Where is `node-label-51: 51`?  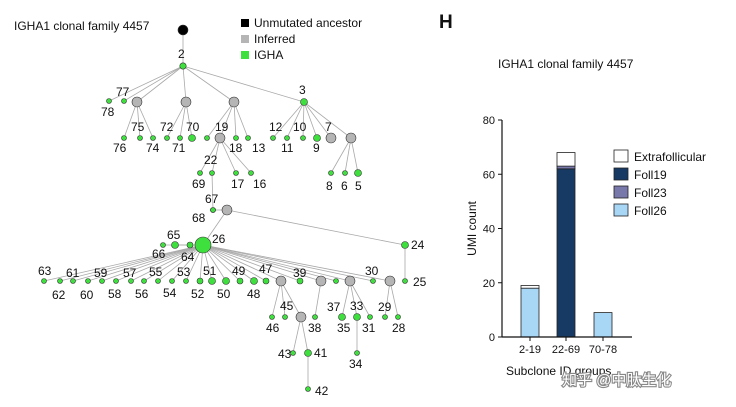
node-label-51: 51 is located at coordinates (210, 271).